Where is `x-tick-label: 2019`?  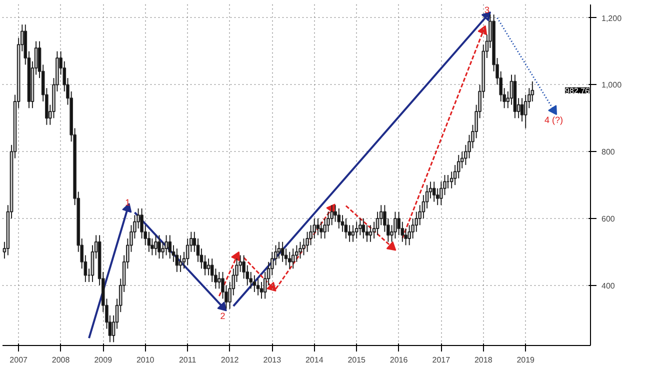 x-tick-label: 2019 is located at coordinates (526, 360).